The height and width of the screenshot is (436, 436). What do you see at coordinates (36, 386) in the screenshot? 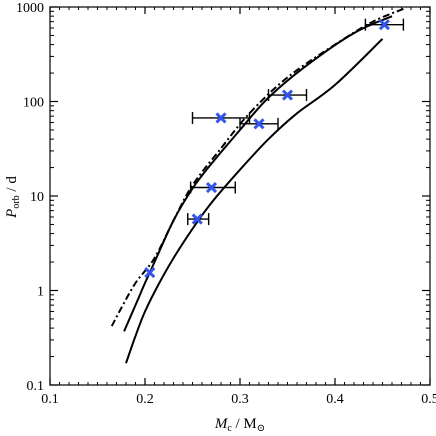
I see `y-tick-label: 0.1` at bounding box center [36, 386].